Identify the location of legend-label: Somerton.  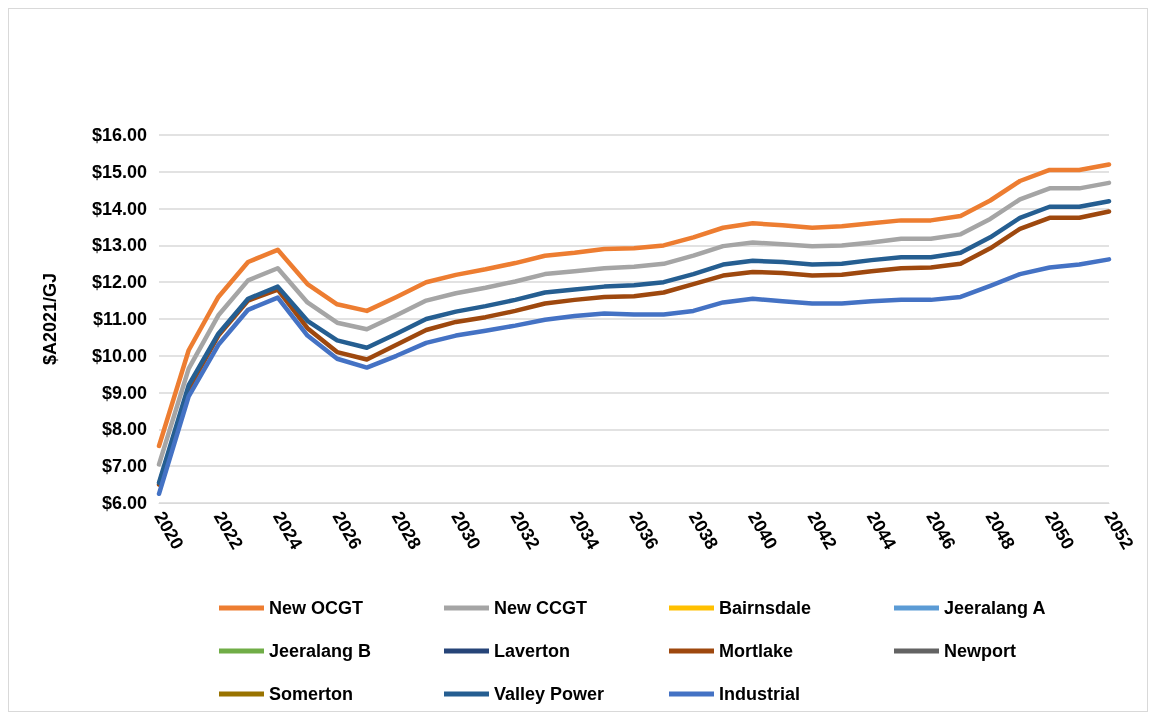
(311, 694).